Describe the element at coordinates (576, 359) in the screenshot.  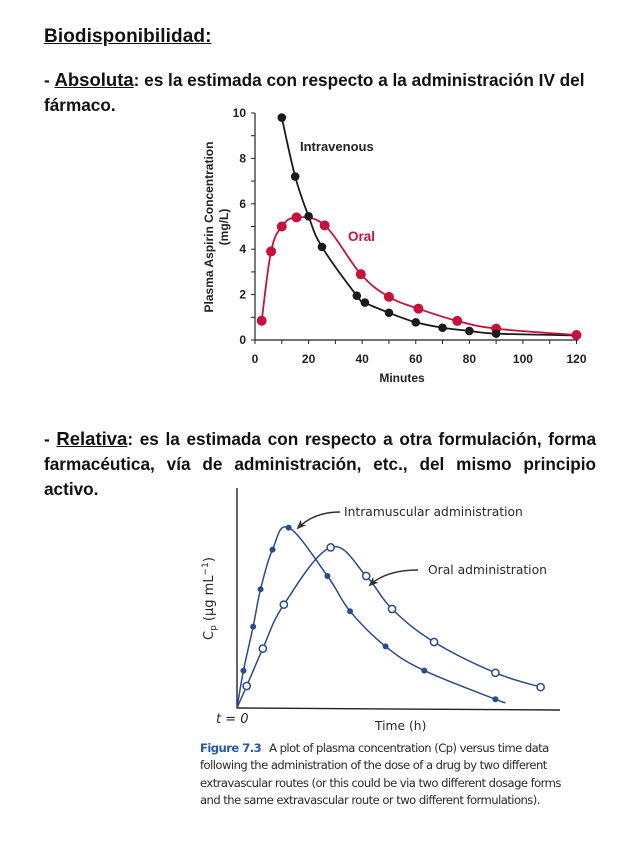
I see `x-tick-label: 120` at that location.